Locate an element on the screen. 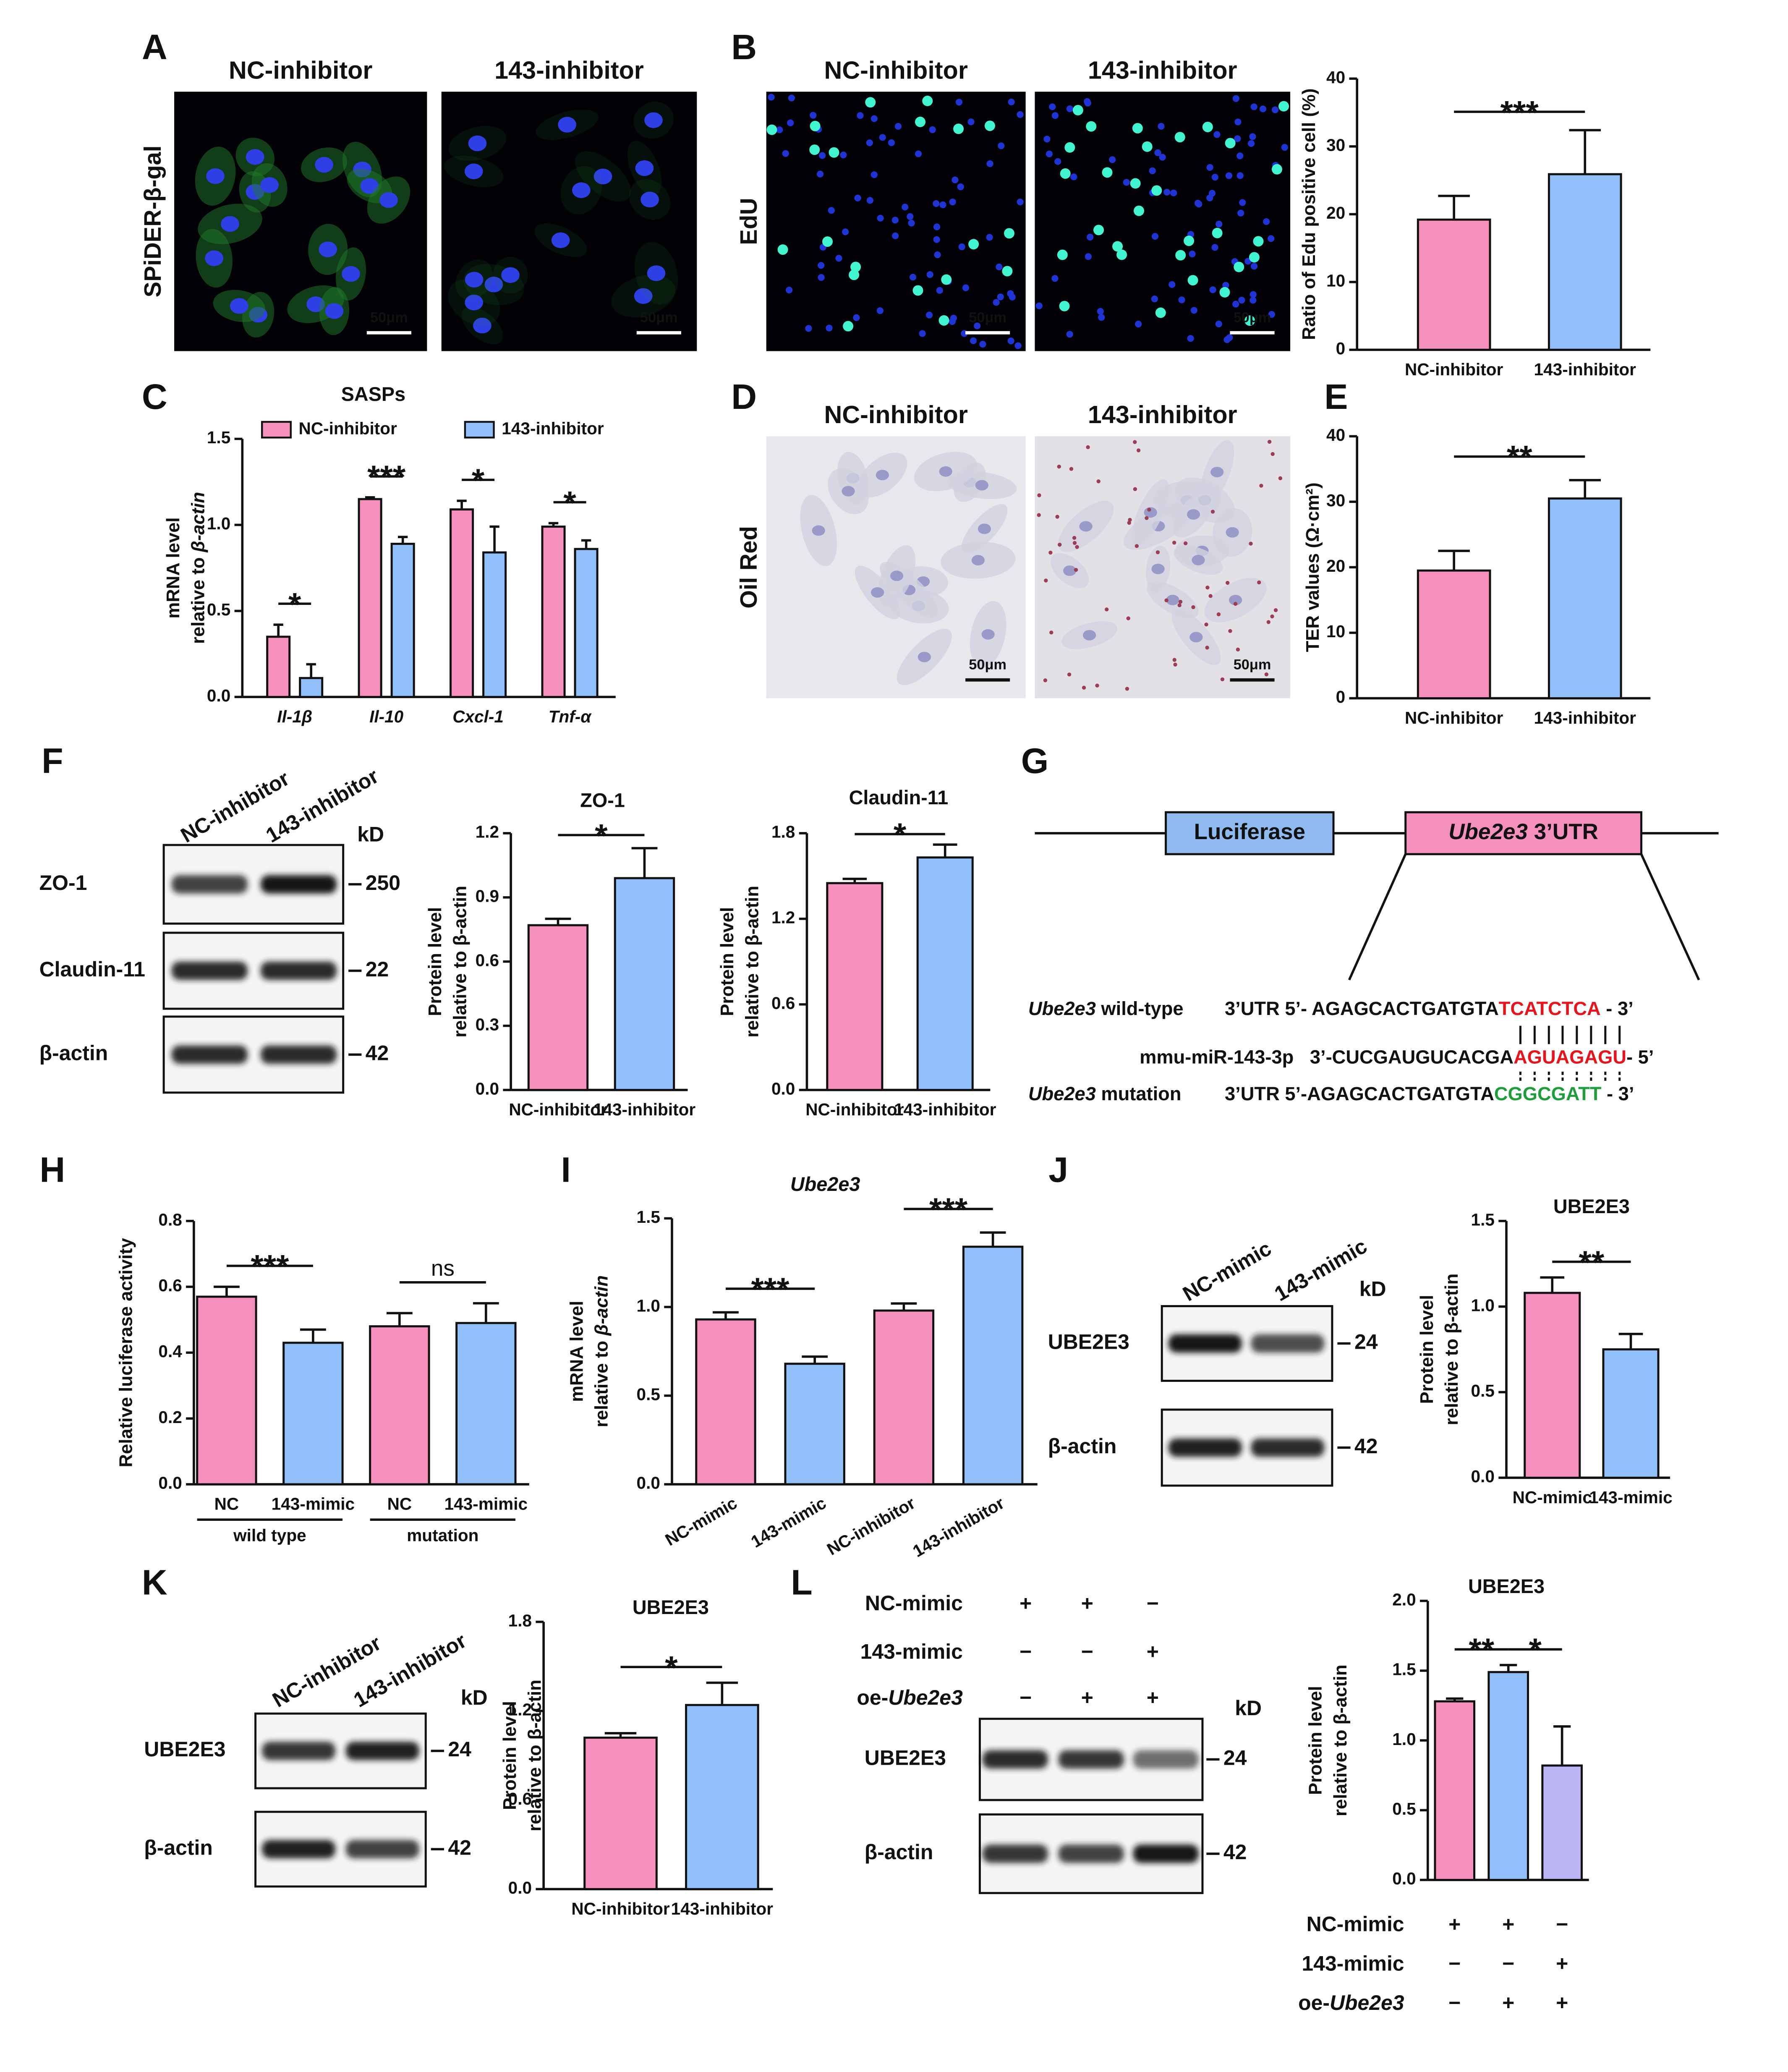 The width and height of the screenshot is (1788, 2072). y-tick-label: 1.5 is located at coordinates (1483, 1219).